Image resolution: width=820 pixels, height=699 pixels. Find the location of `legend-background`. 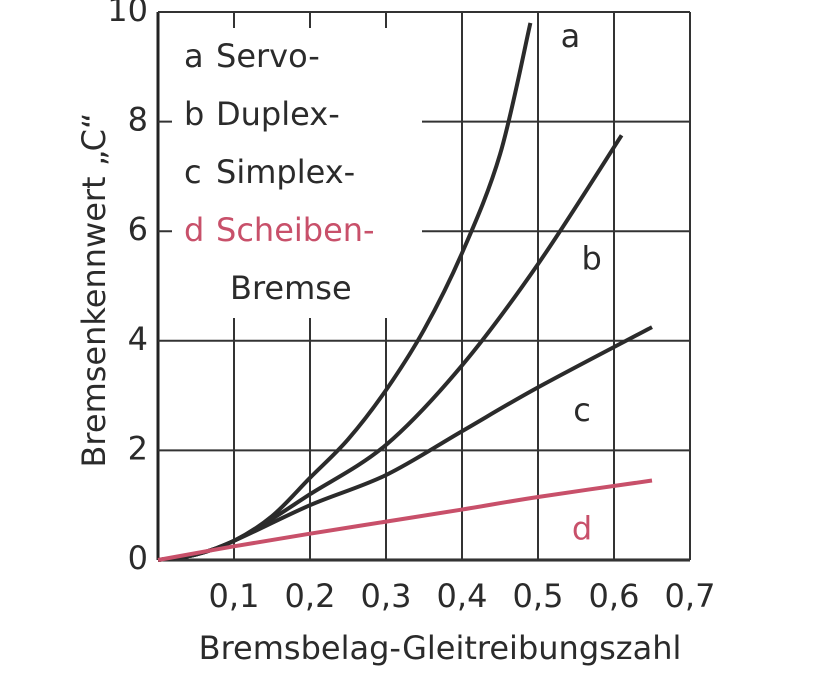

legend-background is located at coordinates (297, 173).